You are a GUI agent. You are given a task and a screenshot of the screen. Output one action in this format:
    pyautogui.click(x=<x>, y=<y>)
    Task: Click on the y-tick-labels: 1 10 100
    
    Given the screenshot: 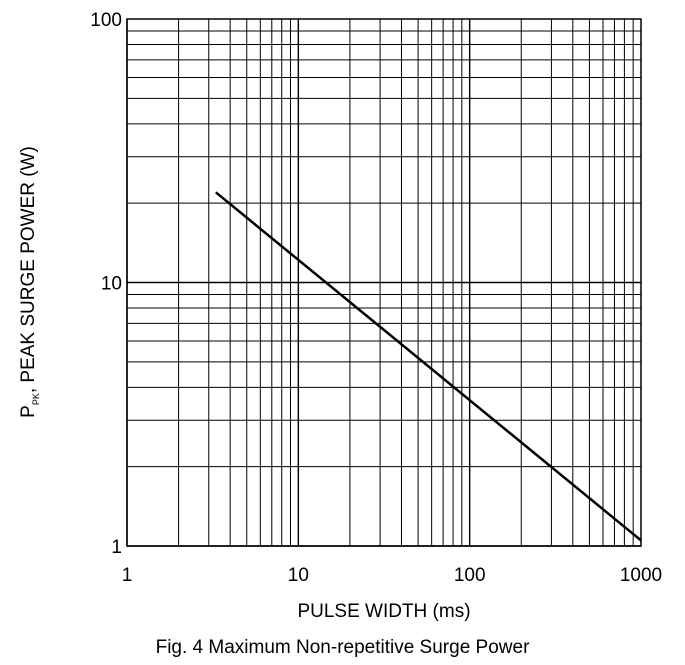 What is the action you would take?
    pyautogui.click(x=106, y=284)
    